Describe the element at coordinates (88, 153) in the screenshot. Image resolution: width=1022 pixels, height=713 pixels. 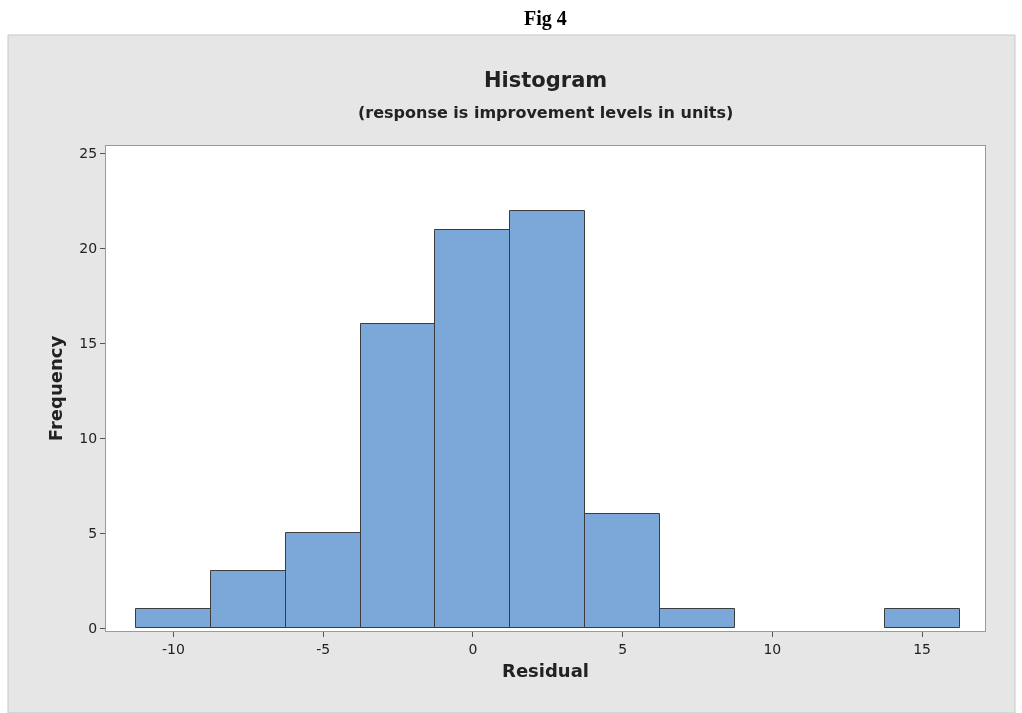
I see `y-tick-label: 25` at that location.